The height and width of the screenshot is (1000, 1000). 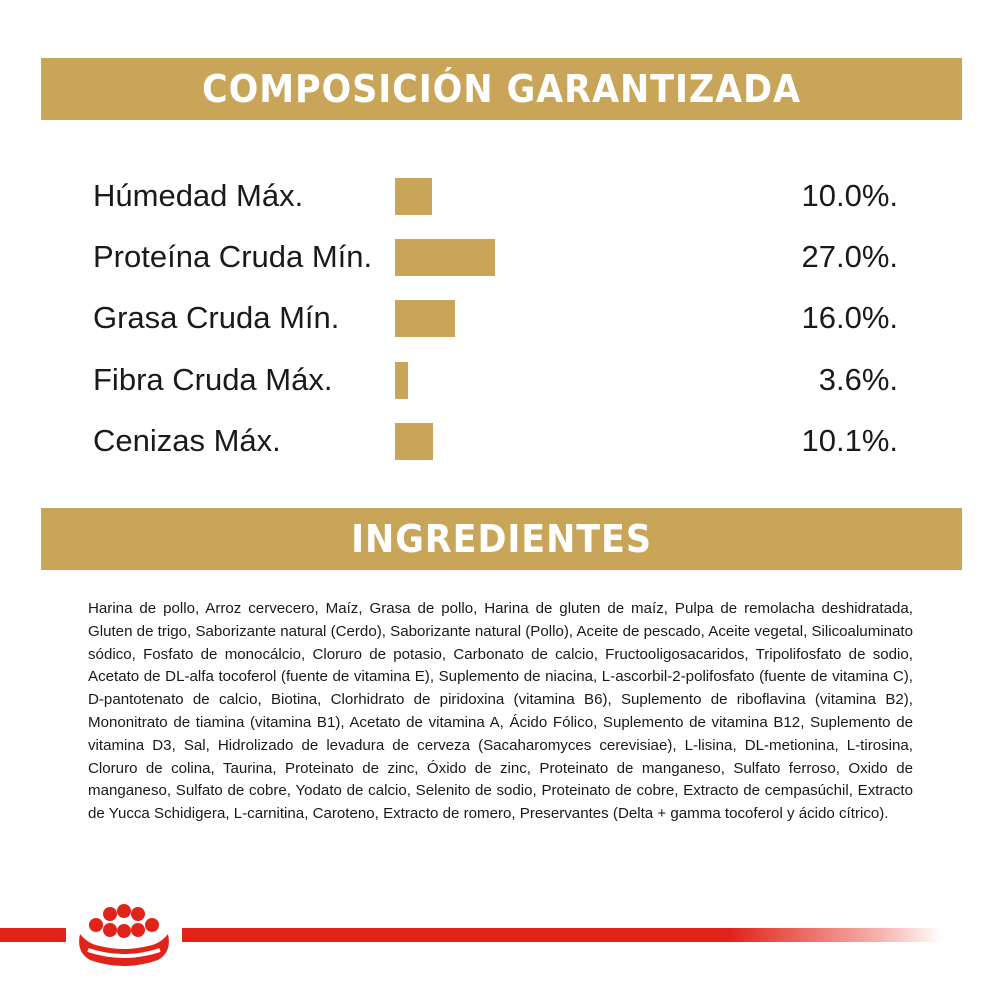 What do you see at coordinates (124, 935) in the screenshot?
I see `royal-canin-crown-icon` at bounding box center [124, 935].